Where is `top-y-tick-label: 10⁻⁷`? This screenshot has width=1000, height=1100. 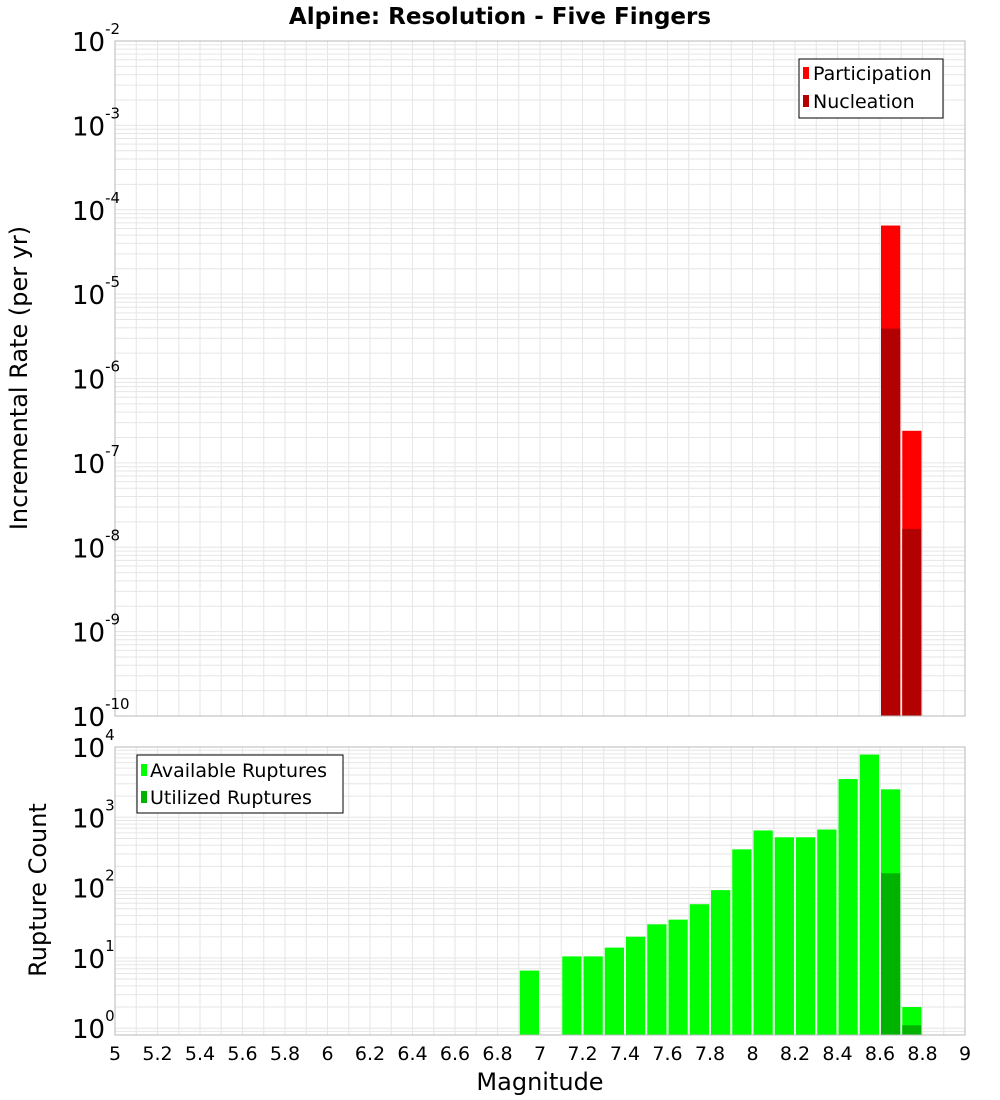 top-y-tick-label: 10⁻⁷ is located at coordinates (96, 461).